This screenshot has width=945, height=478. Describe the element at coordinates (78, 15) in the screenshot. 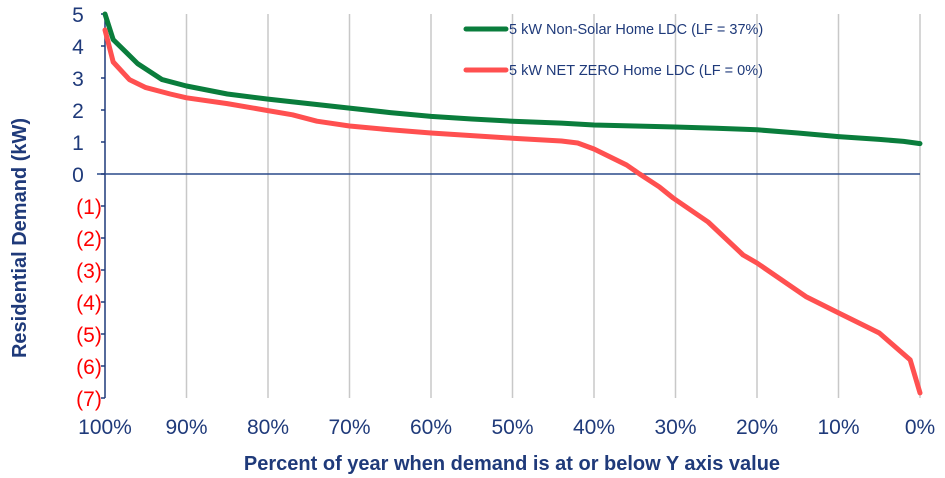

I see `y-tick-label: 5` at that location.